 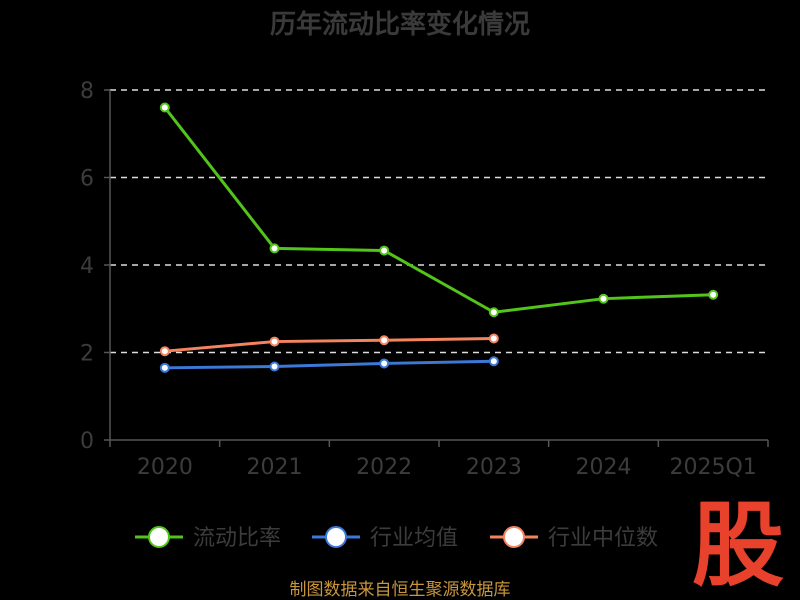 What do you see at coordinates (95, 266) in the screenshot?
I see `y-axis-ticks: 0 2 4 6 8` at bounding box center [95, 266].